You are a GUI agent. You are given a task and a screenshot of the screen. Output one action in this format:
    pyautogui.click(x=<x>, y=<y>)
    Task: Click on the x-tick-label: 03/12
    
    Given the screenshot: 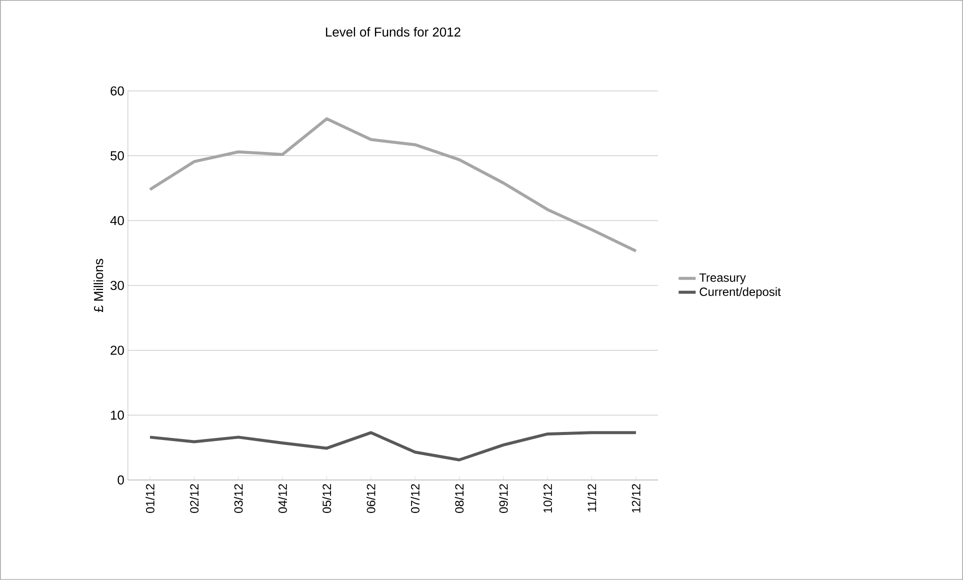 What is the action you would take?
    pyautogui.click(x=238, y=499)
    